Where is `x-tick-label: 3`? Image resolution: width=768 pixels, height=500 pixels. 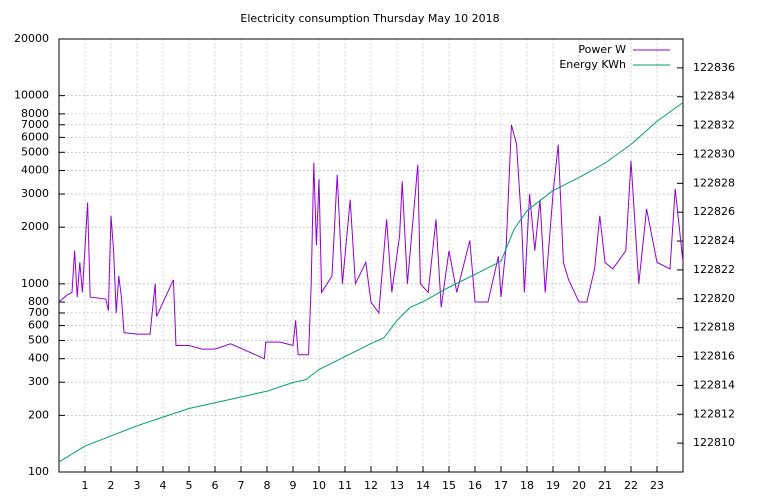 x-tick-label: 3 is located at coordinates (137, 485).